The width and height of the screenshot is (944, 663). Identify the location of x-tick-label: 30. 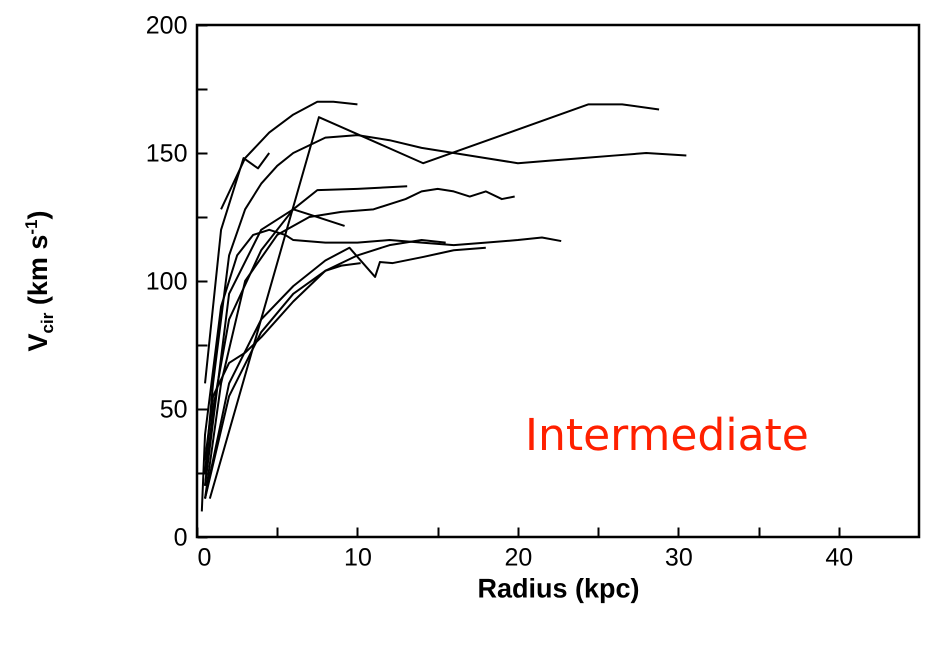
(678, 558).